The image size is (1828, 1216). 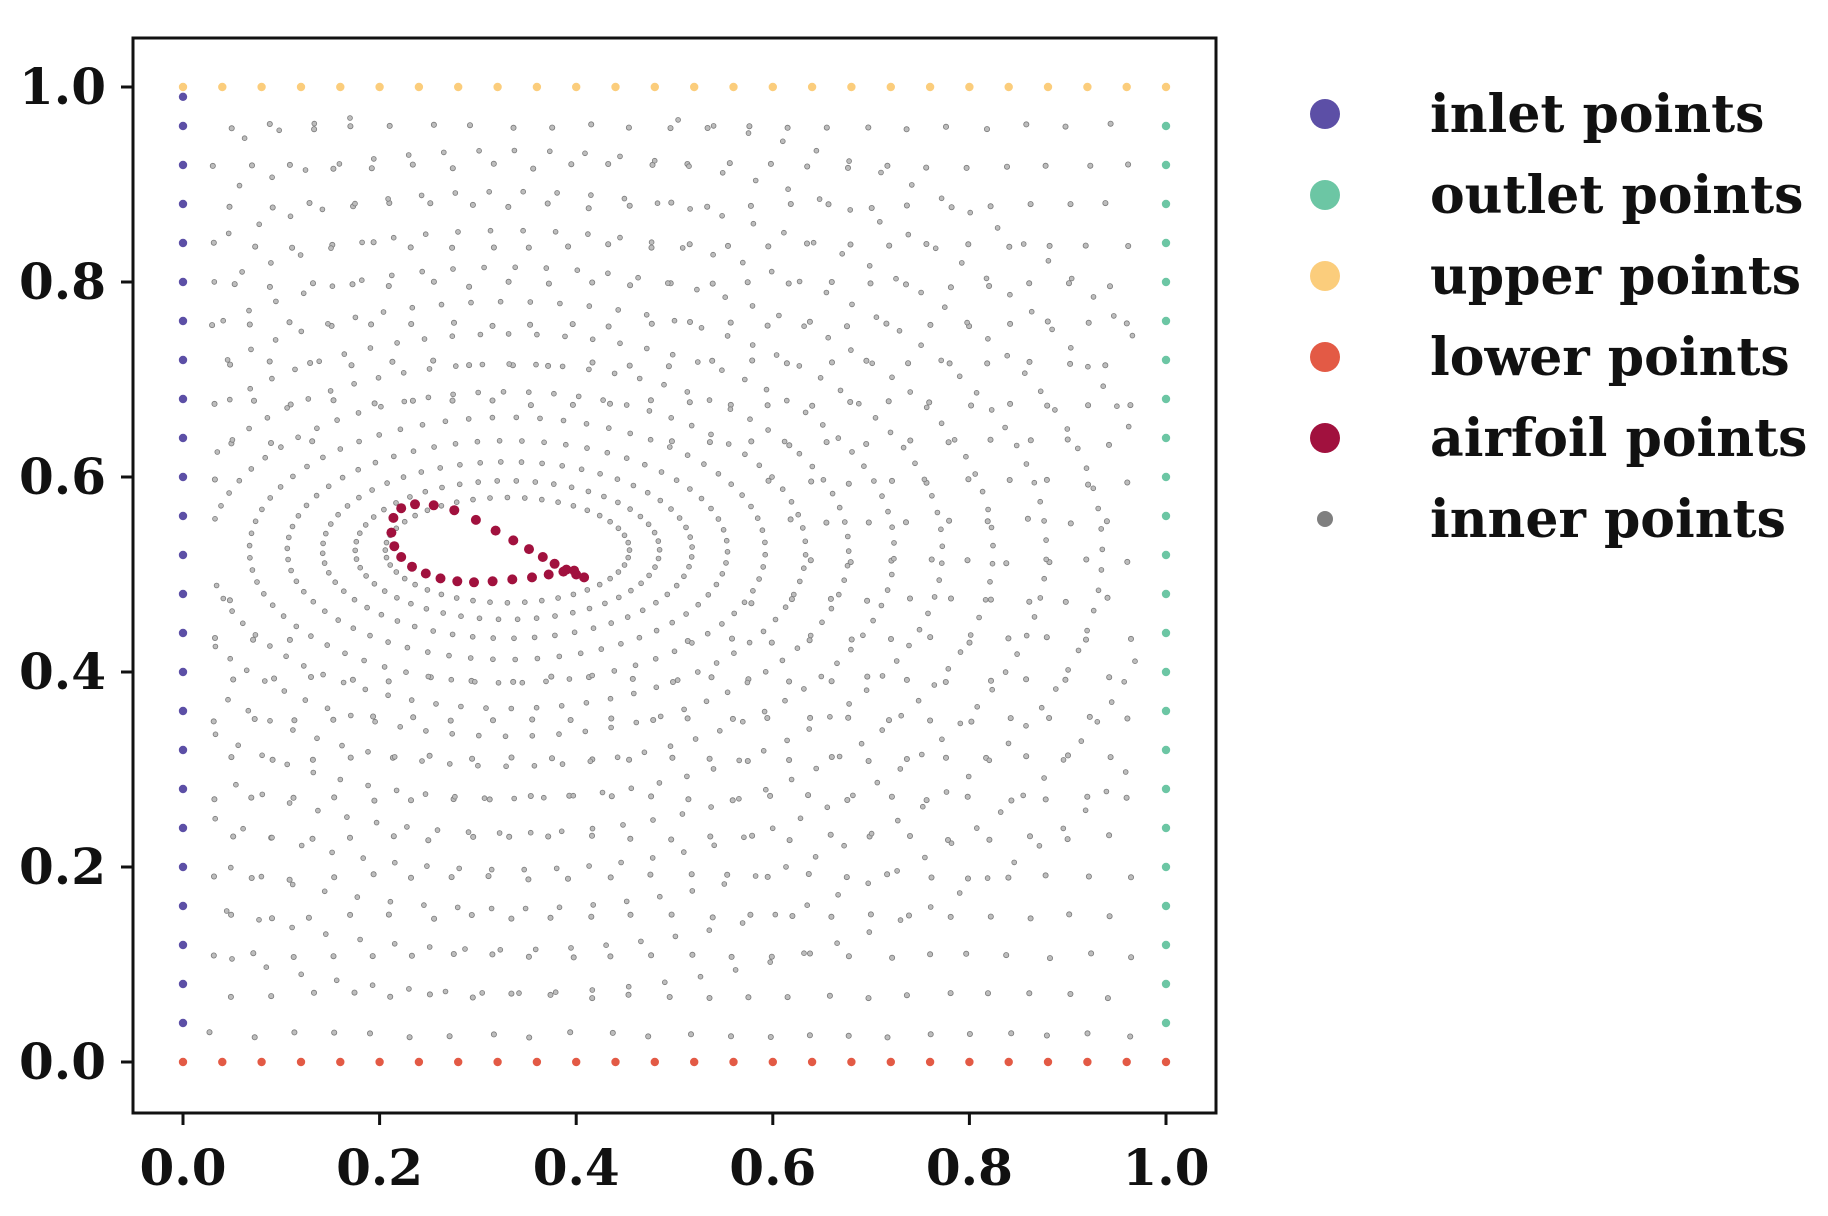 I want to click on airfoil-point, so click(x=474, y=582).